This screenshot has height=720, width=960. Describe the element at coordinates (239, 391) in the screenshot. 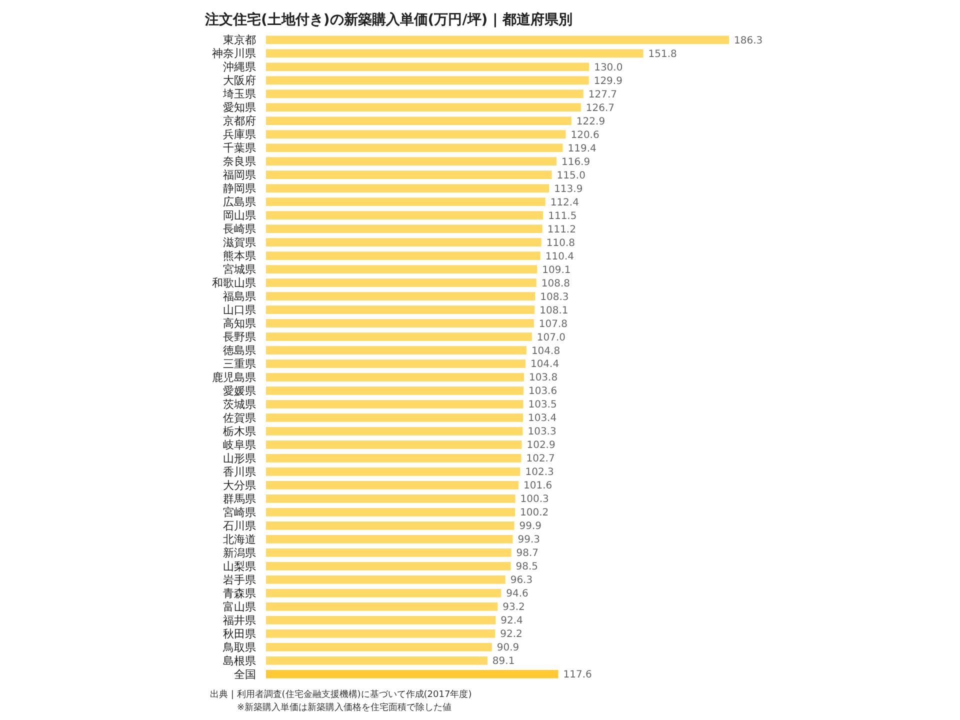

I see `y-tick-label: 愛媛県` at that location.